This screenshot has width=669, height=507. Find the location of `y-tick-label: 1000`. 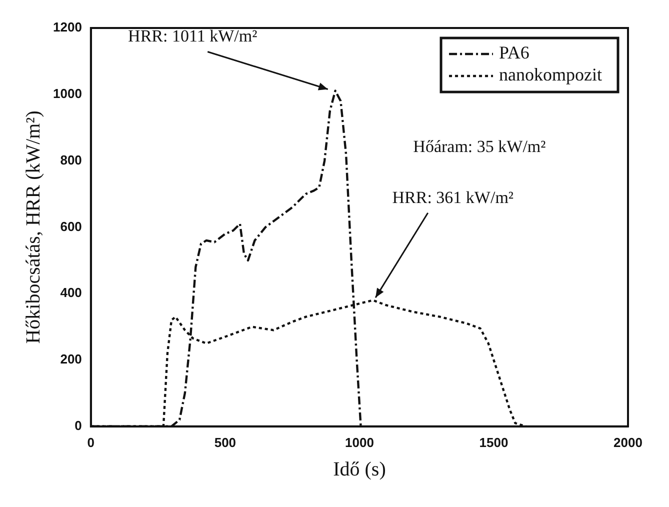

y-tick-label: 1000 is located at coordinates (67, 93).